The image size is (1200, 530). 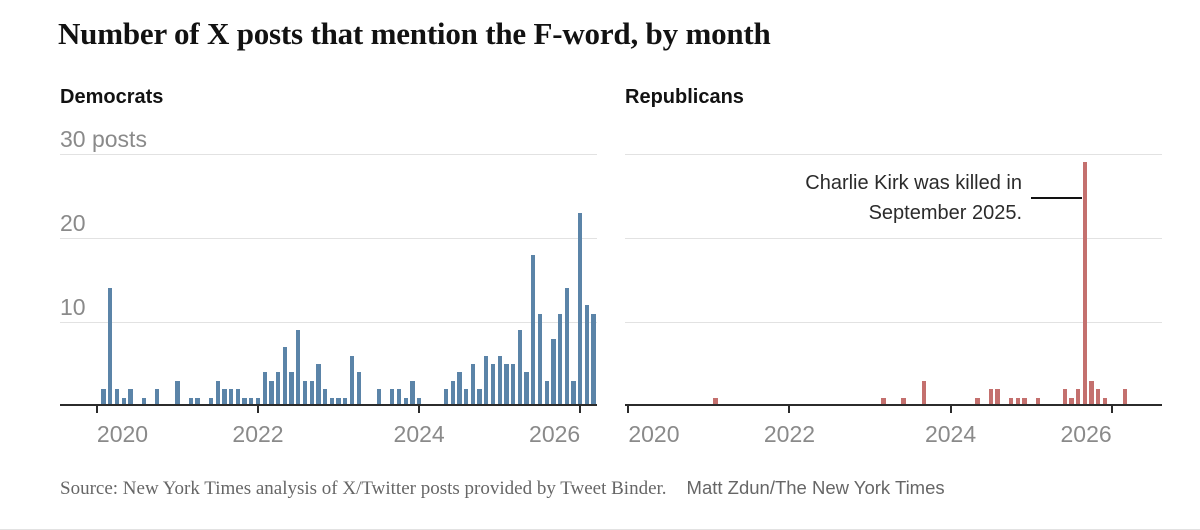 I want to click on annotation-line-1: Charlie Kirk was killed in, so click(x=913, y=183).